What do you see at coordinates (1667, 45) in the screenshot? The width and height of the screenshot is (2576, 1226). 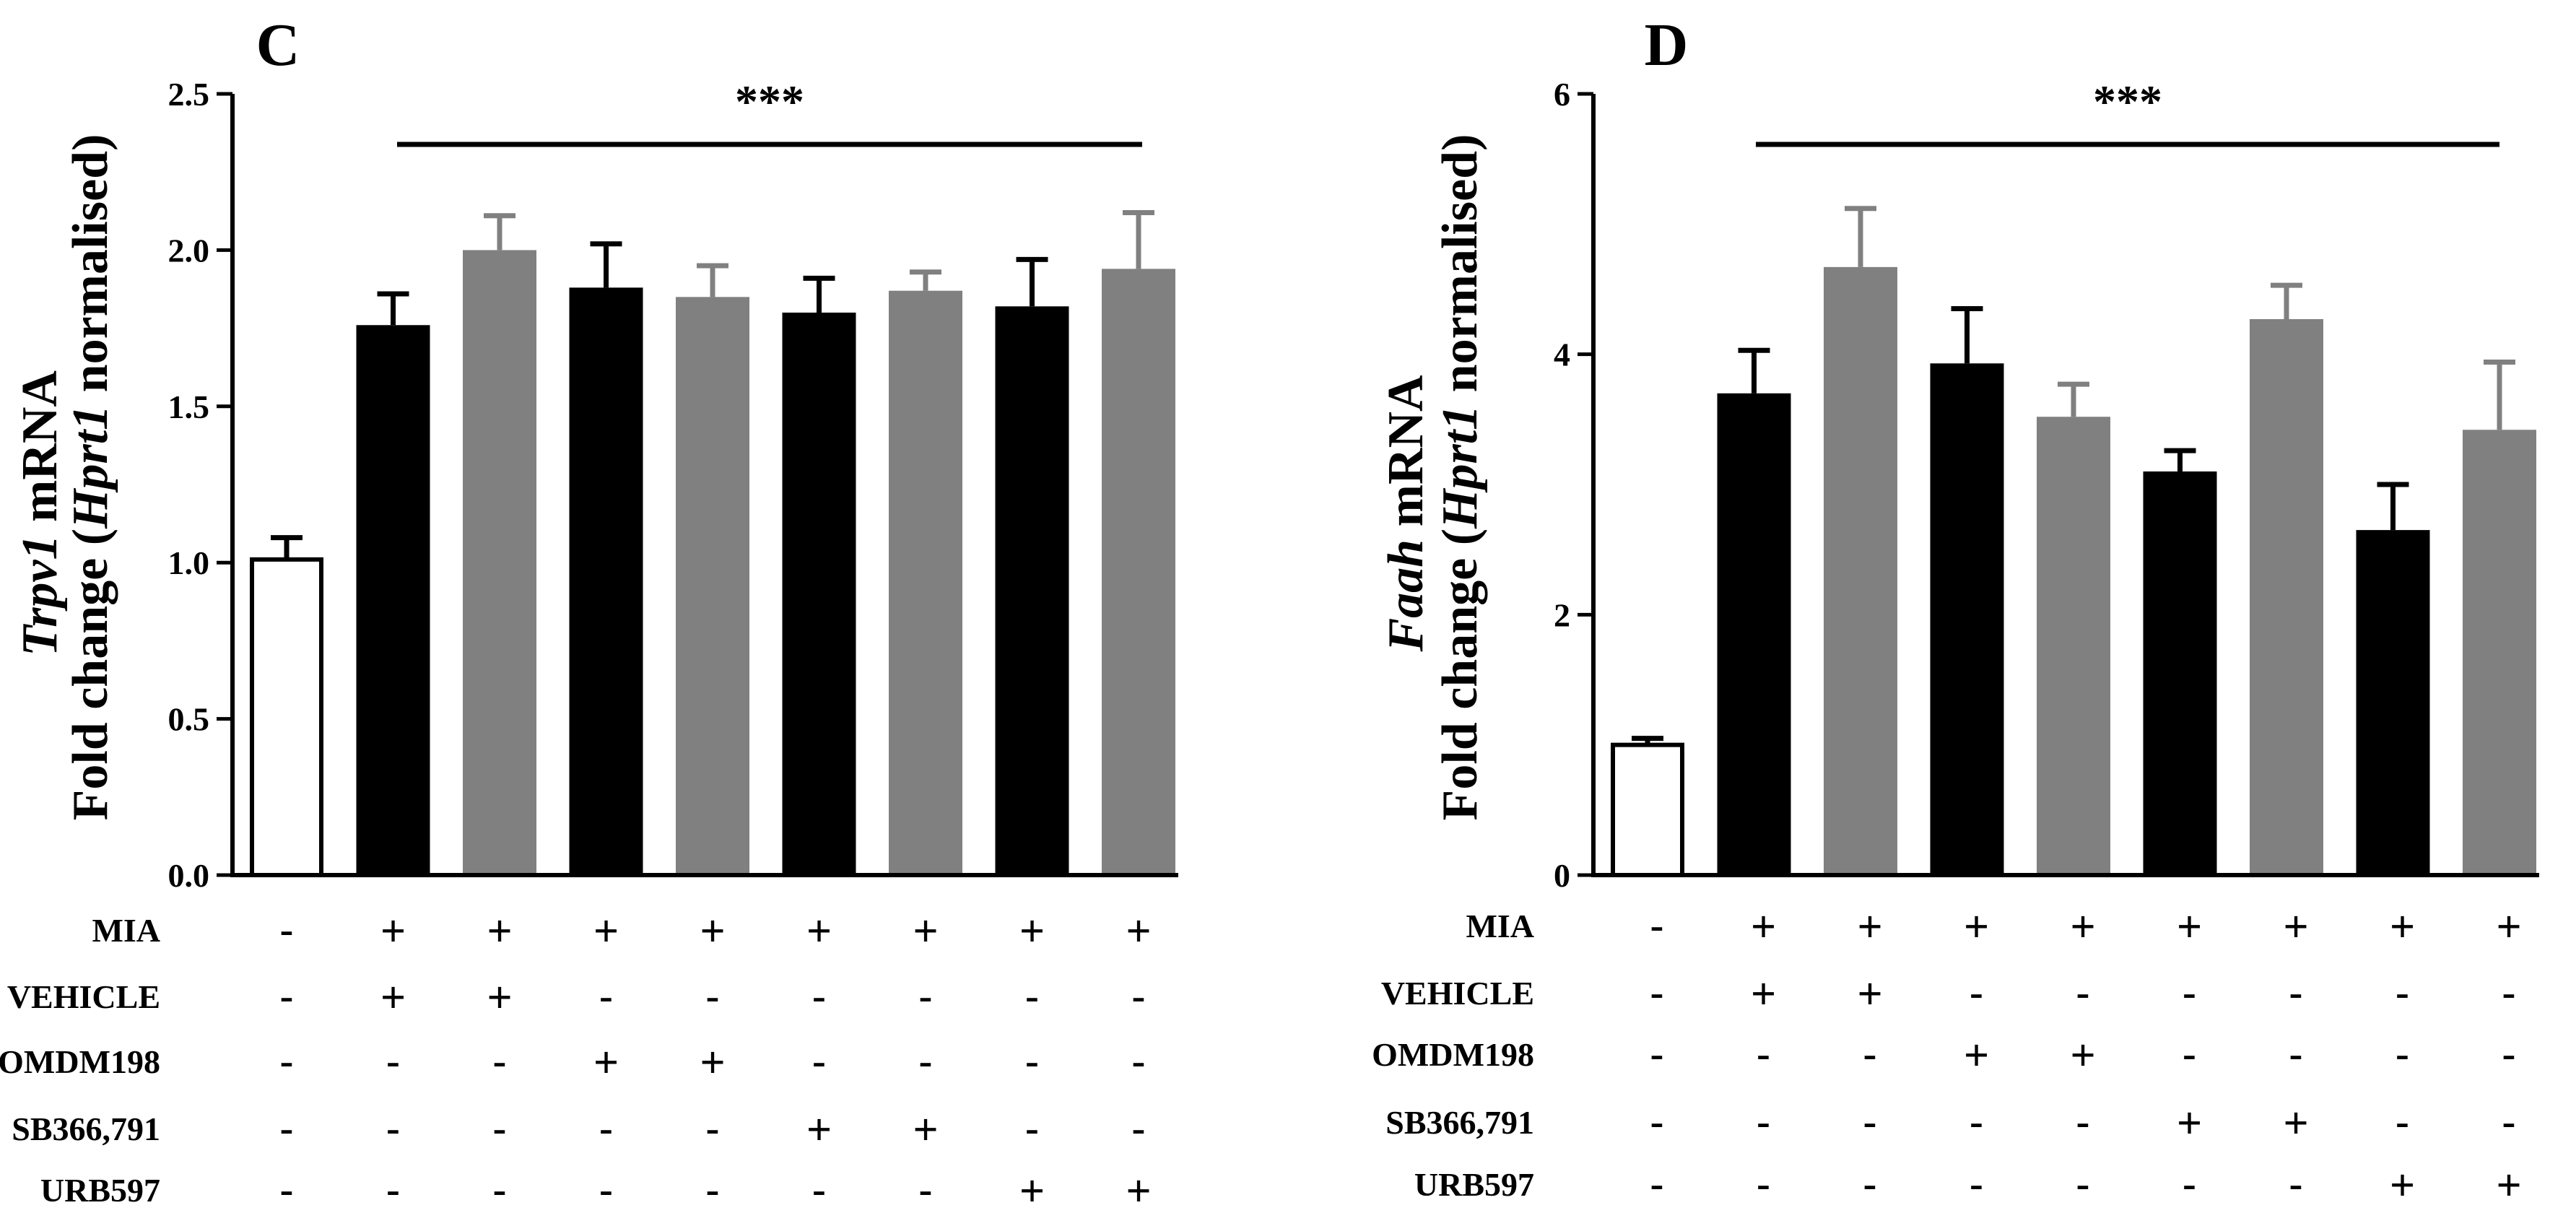 I see `panel-letter: D` at bounding box center [1667, 45].